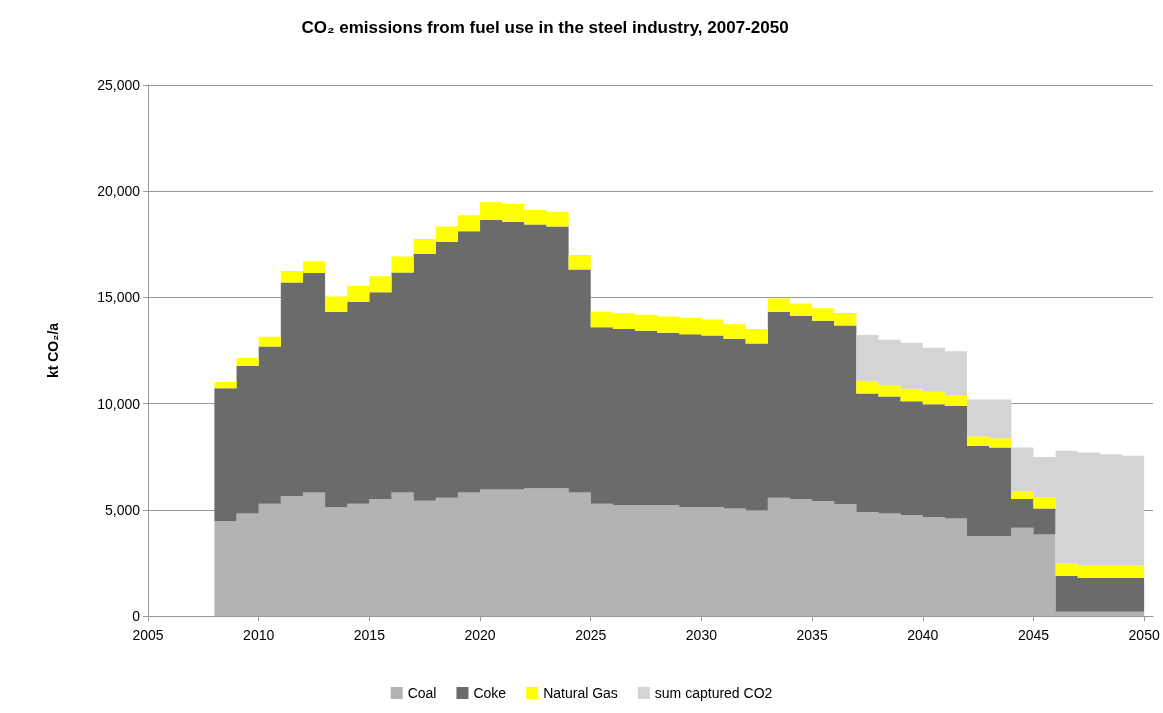  I want to click on x-tick-label: 2015, so click(369, 635).